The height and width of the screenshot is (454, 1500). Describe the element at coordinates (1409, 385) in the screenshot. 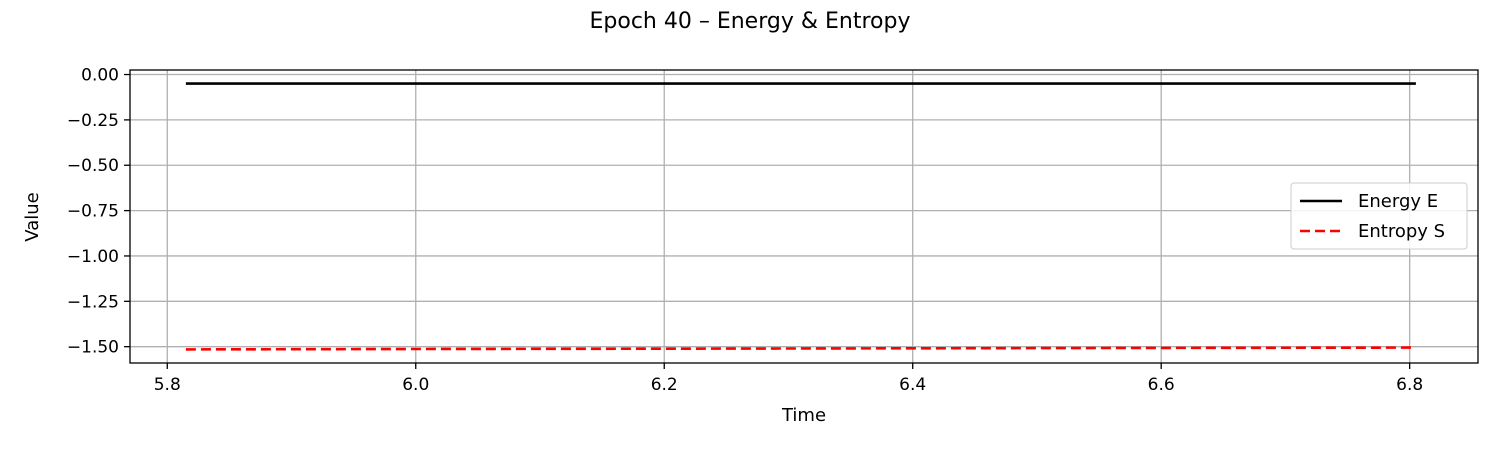

I see `x-tick-label: 6.8` at that location.